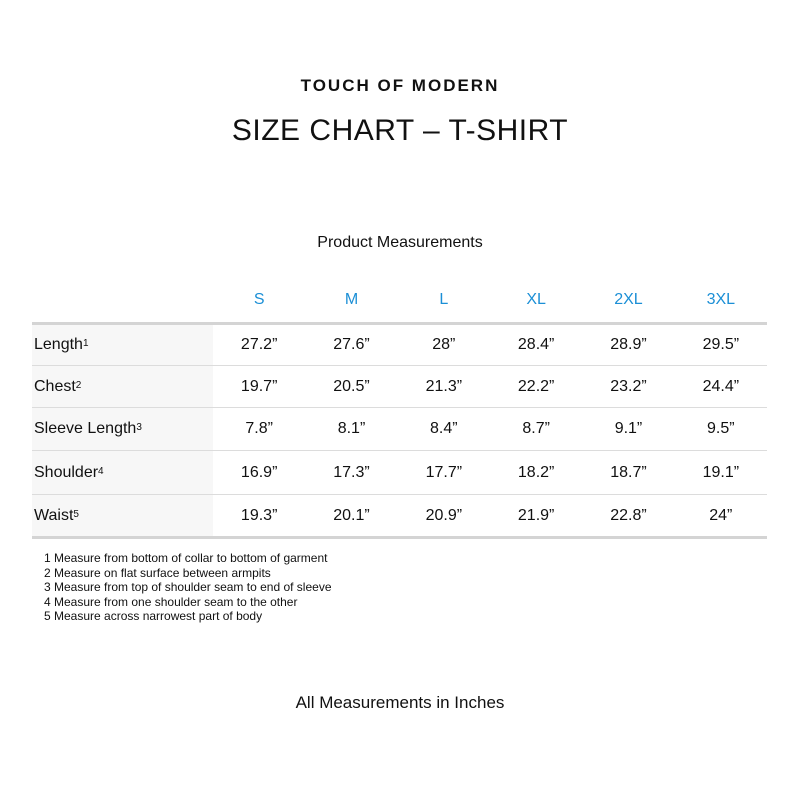 Image resolution: width=800 pixels, height=800 pixels. What do you see at coordinates (66, 472) in the screenshot?
I see `row-label-text: Shoulder` at bounding box center [66, 472].